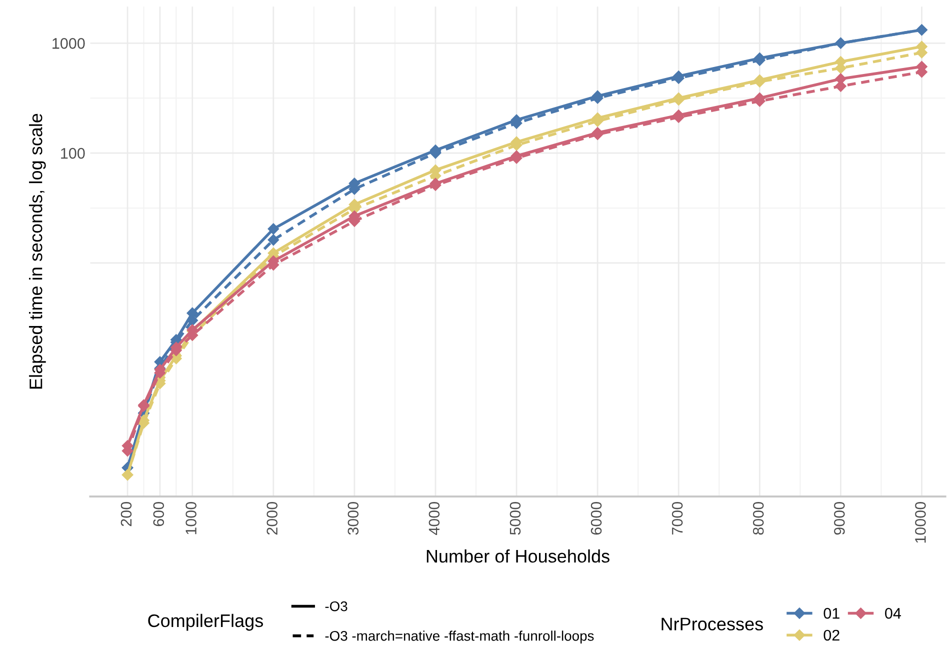 The height and width of the screenshot is (662, 950). Describe the element at coordinates (434, 518) in the screenshot. I see `x-tick-label: 4000` at that location.